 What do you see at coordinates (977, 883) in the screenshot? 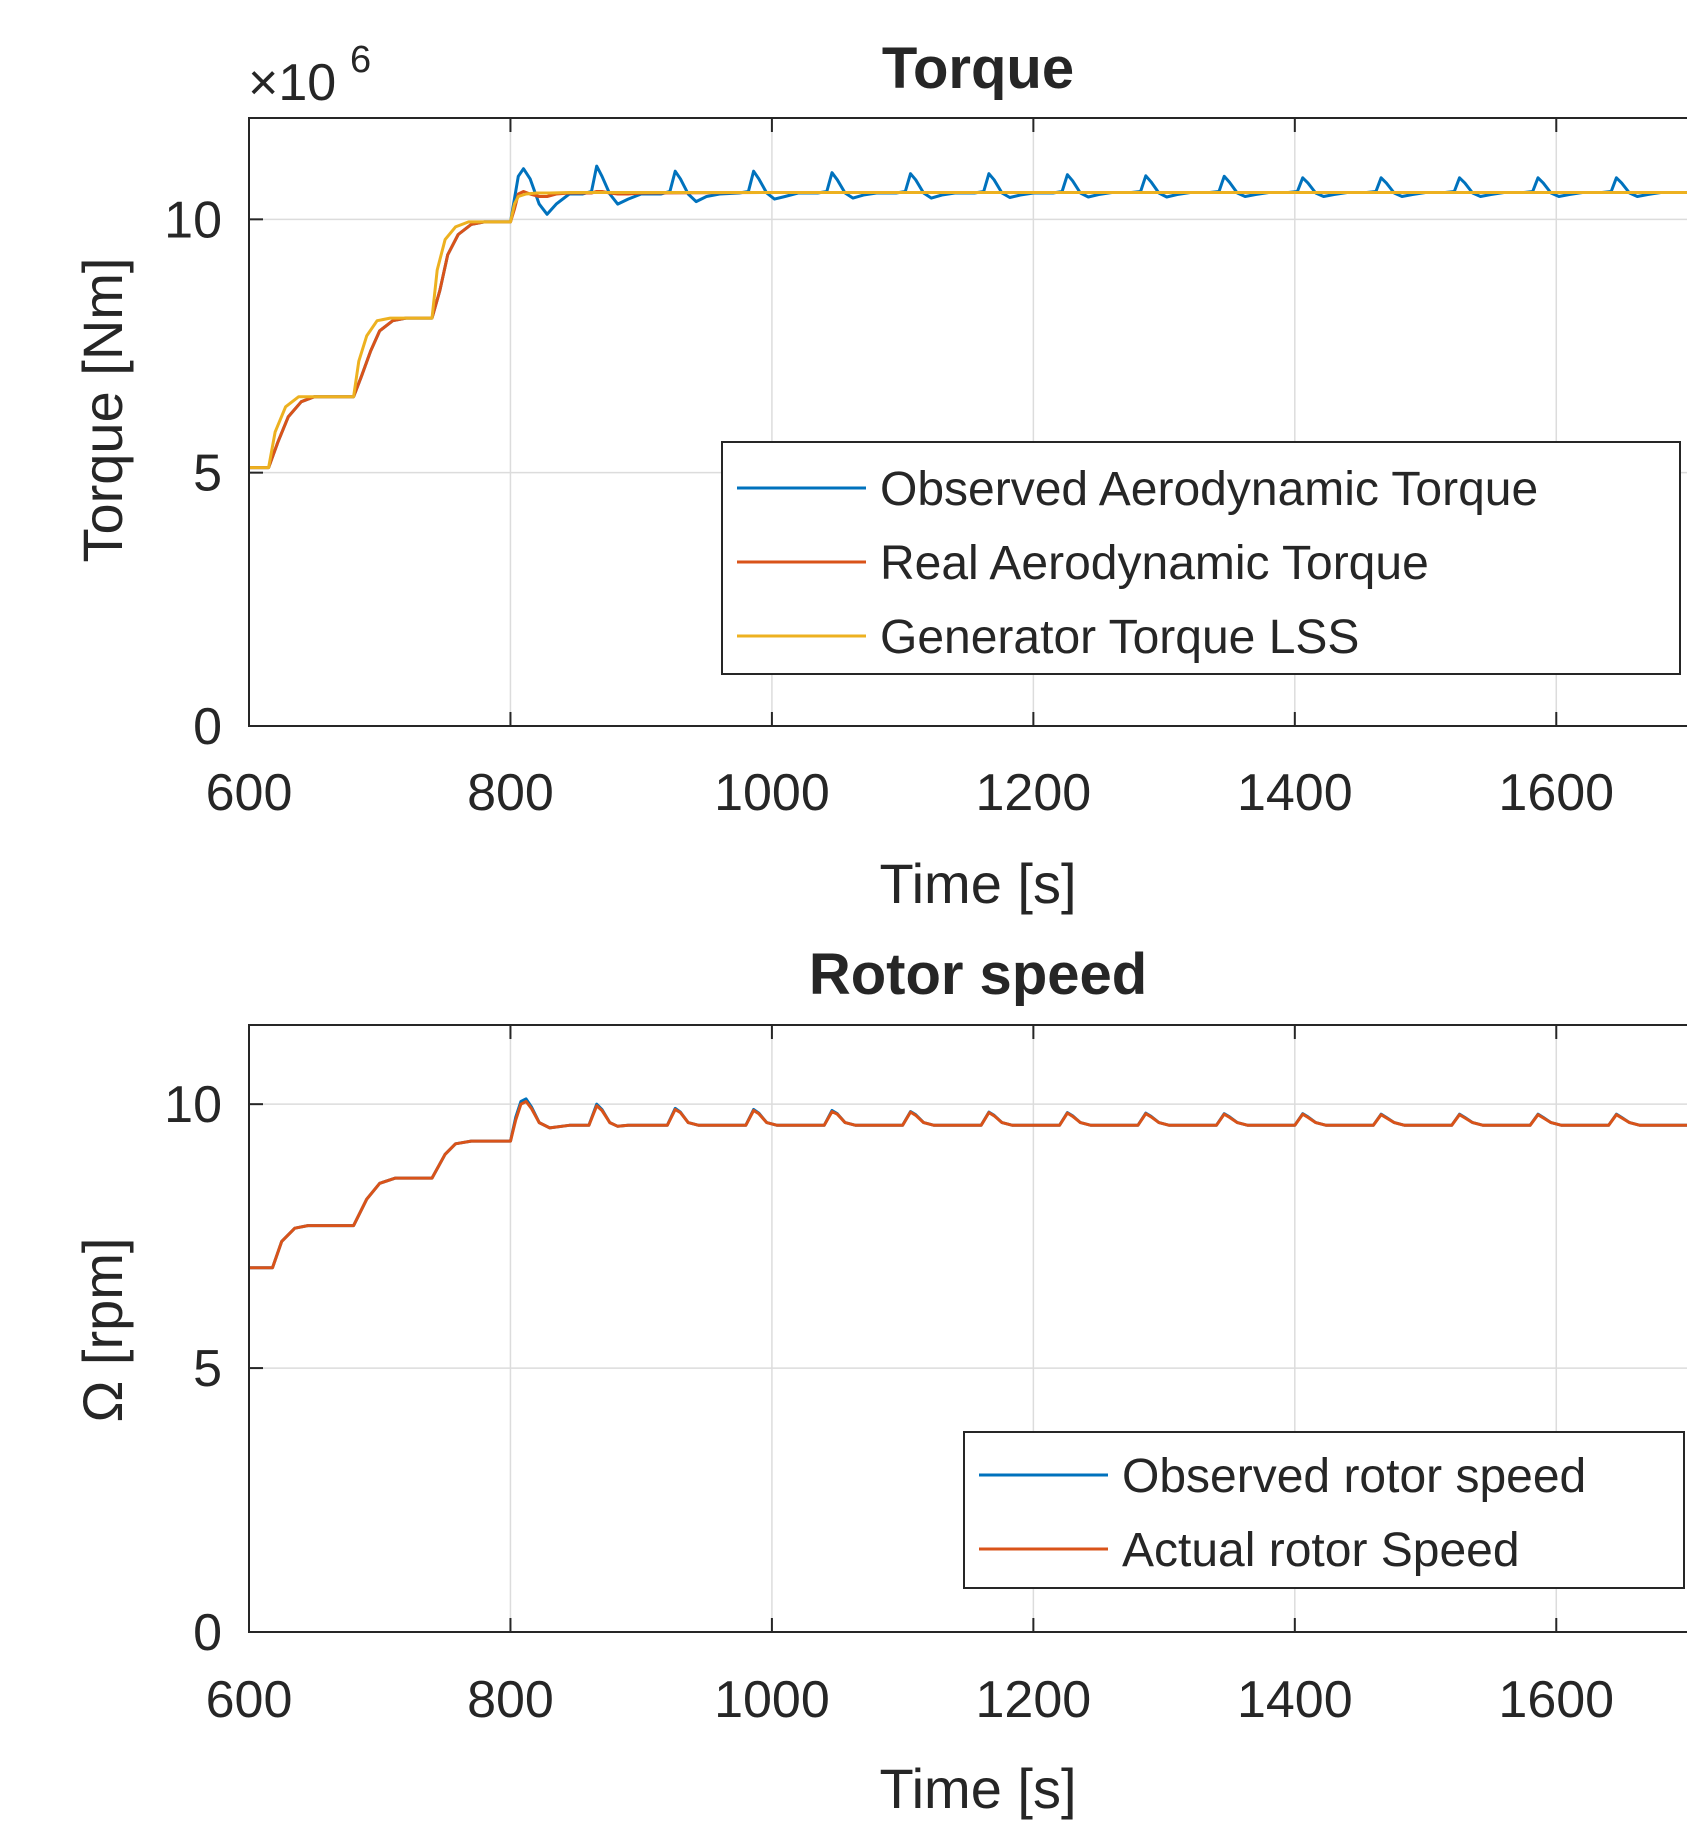
I see `torque-x-axis-label: Time [s]` at bounding box center [977, 883].